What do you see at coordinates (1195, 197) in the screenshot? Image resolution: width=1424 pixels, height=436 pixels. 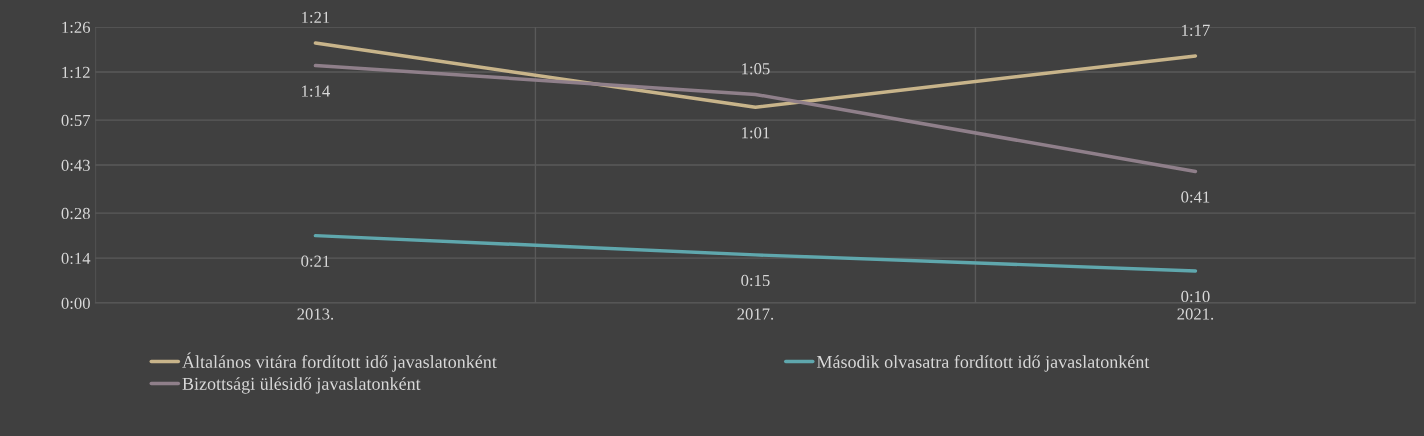 I see `data-label: 0:41` at bounding box center [1195, 197].